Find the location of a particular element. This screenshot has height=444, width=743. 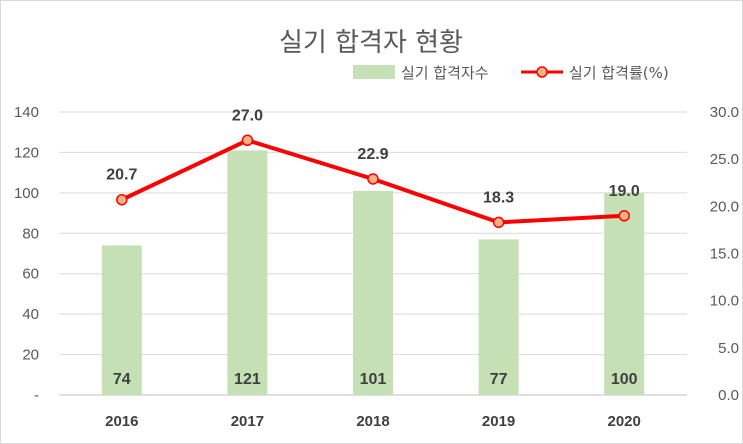

line-data-label: 19.0 is located at coordinates (624, 191).